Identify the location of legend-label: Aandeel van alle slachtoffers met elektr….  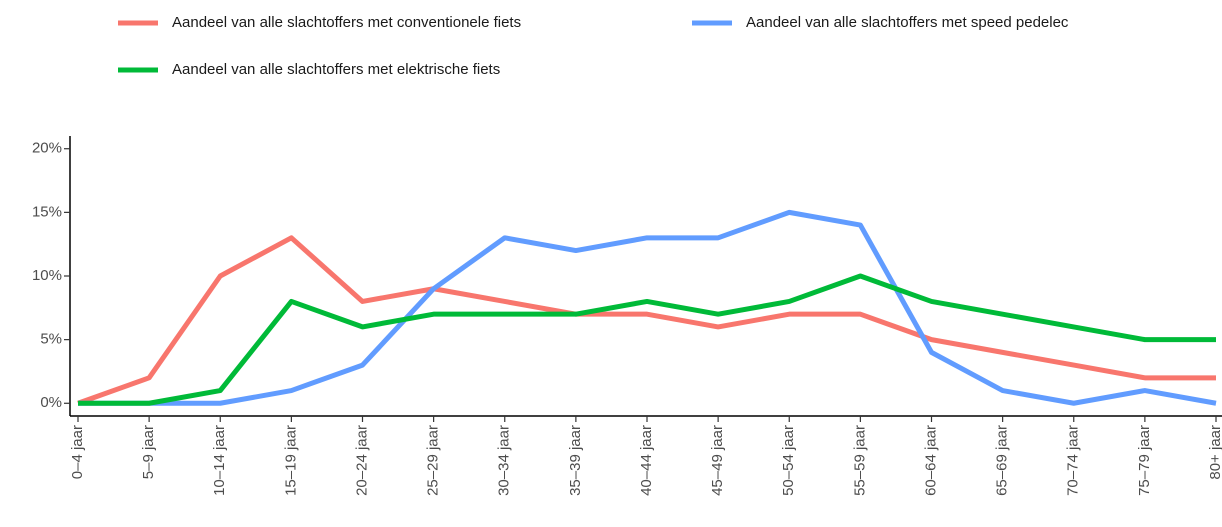
(336, 69).